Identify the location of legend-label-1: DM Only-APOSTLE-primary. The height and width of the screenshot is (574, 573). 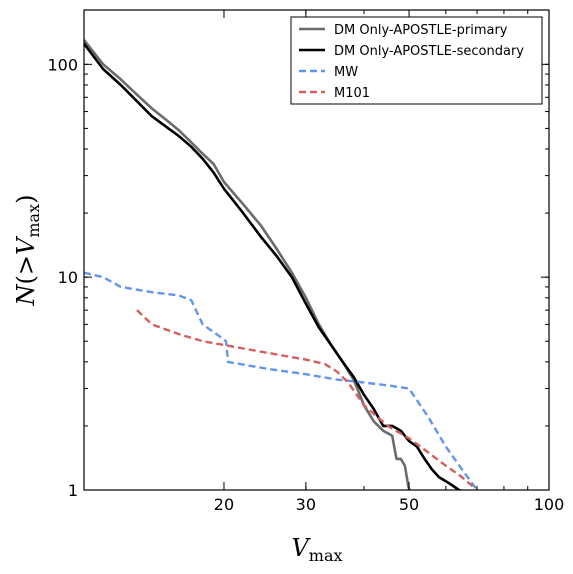
(421, 30).